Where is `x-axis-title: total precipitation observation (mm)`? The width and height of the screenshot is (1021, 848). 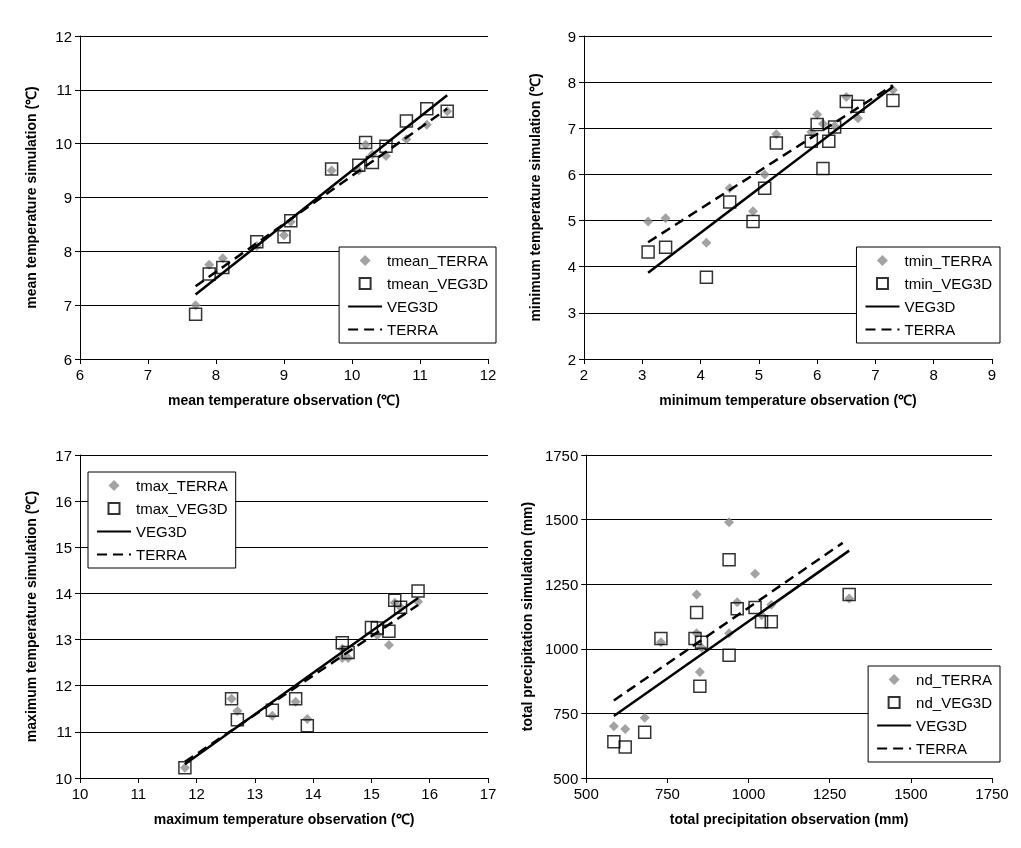
x-axis-title: total precipitation observation (mm) is located at coordinates (789, 819).